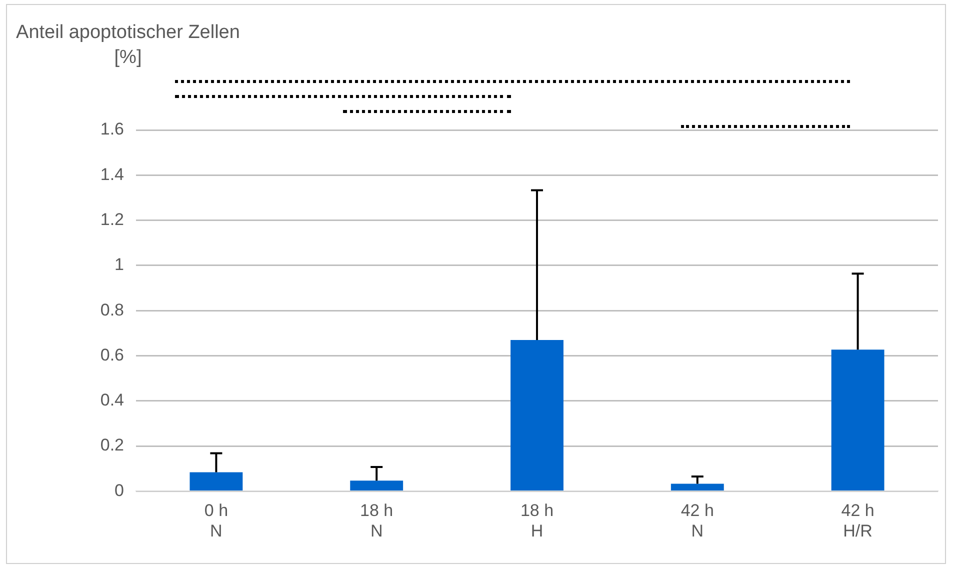  I want to click on x-tick-label: 18 h H, so click(537, 520).